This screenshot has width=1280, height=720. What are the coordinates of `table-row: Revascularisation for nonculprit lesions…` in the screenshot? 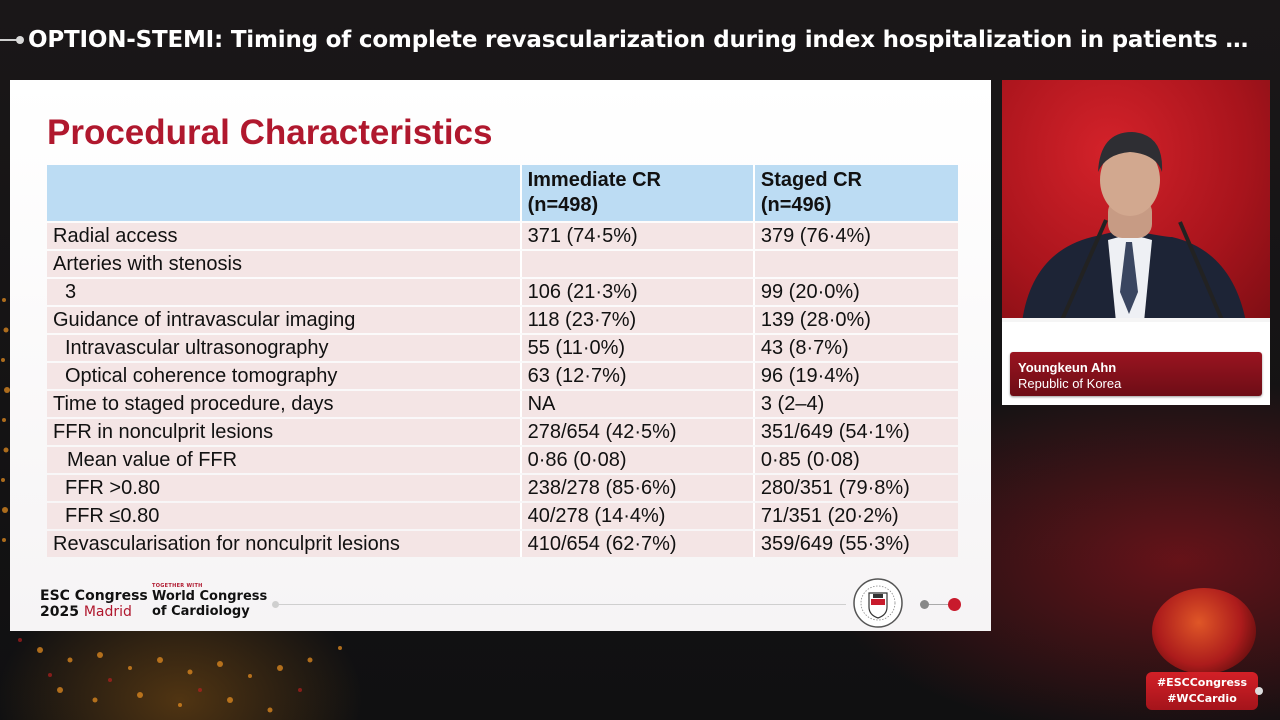 It's located at (502, 544).